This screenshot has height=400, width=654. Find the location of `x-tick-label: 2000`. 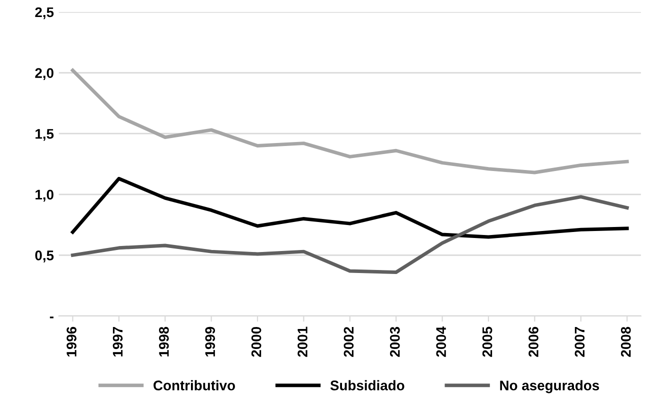

x-tick-label: 2000 is located at coordinates (256, 341).